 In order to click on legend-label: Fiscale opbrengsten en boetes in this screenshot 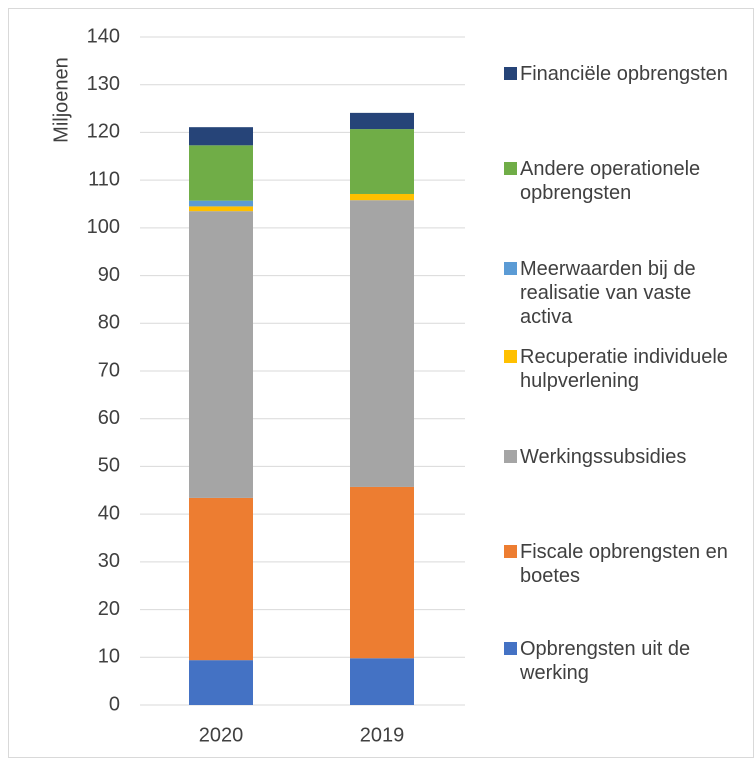, I will do `click(624, 564)`.